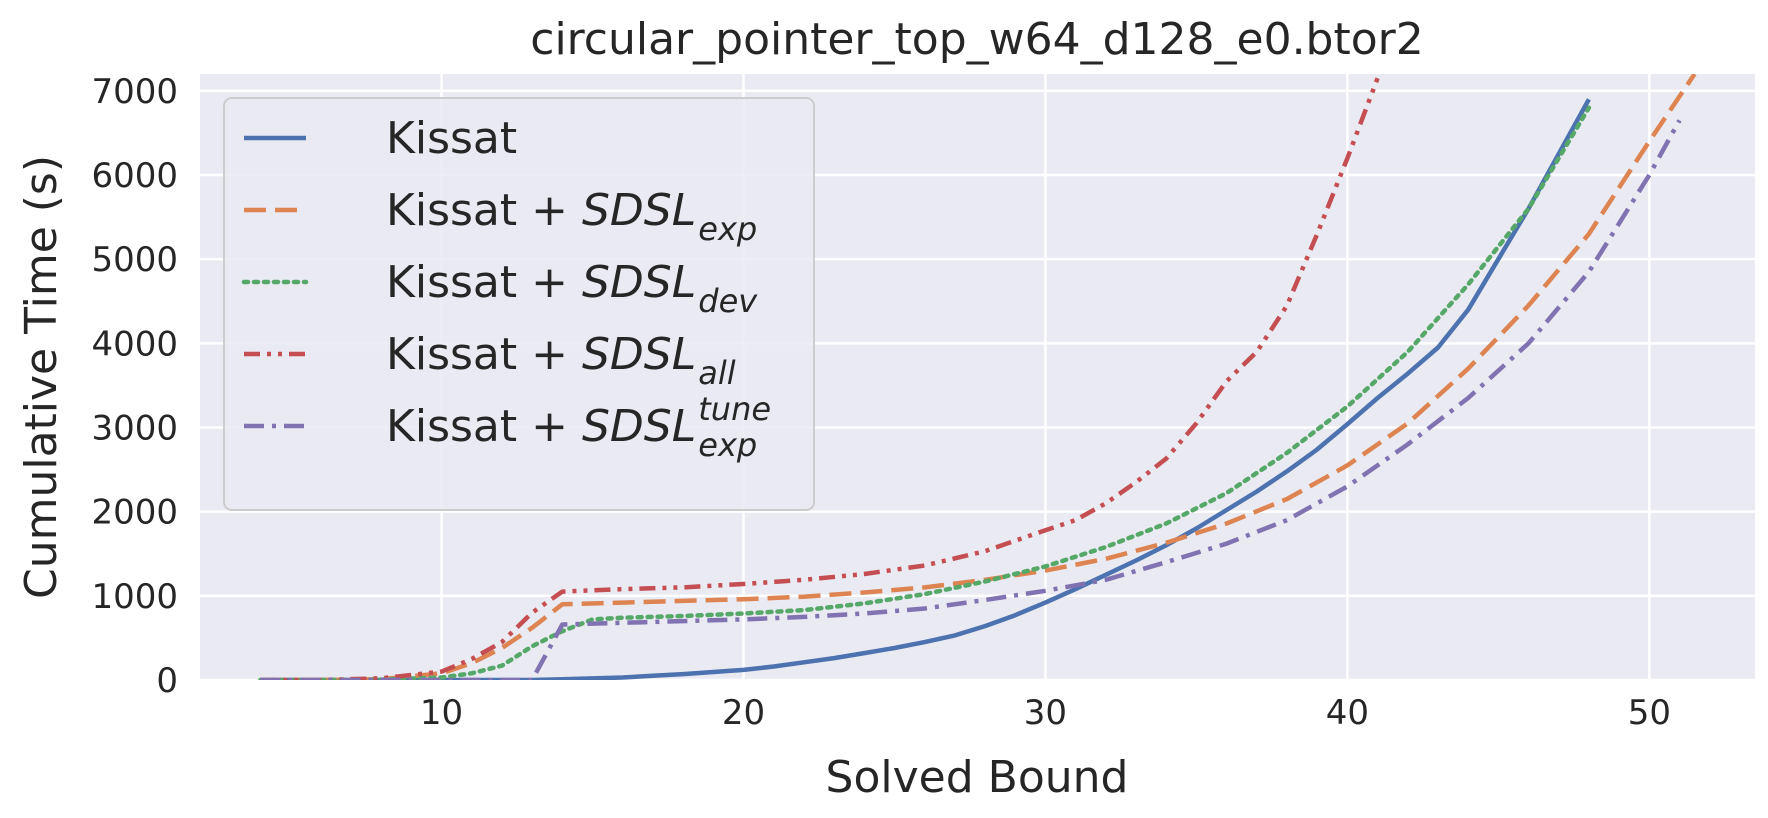  Describe the element at coordinates (1649, 713) in the screenshot. I see `x-tick-label: 50` at that location.